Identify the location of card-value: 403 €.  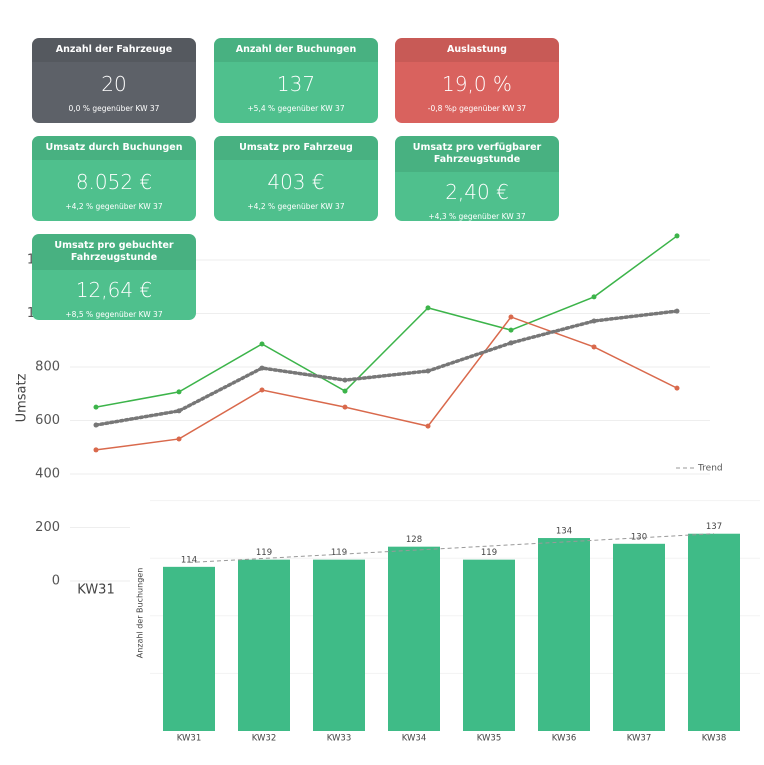
(296, 182).